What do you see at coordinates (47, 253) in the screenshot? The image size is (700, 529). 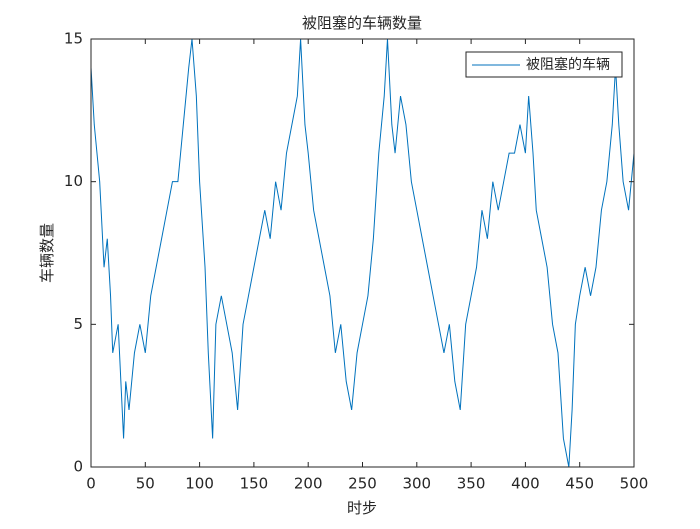 I see `y-axis-label: 车辆数量` at bounding box center [47, 253].